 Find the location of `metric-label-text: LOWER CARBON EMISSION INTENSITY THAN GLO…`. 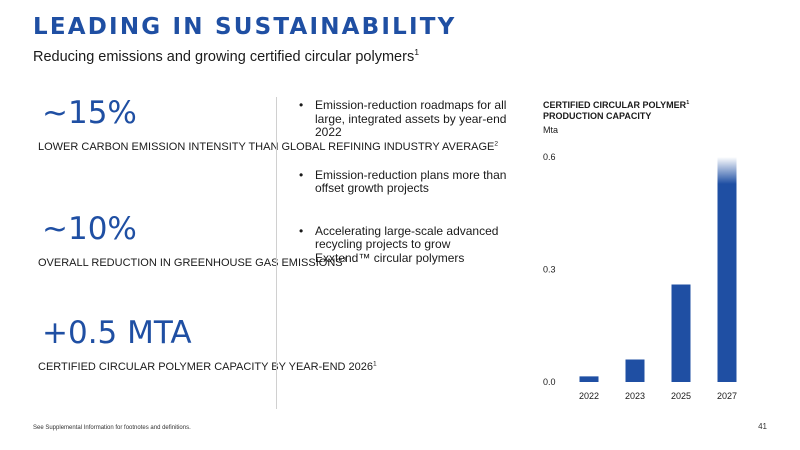

metric-label-text: LOWER CARBON EMISSION INTENSITY THAN GLO… is located at coordinates (266, 147).